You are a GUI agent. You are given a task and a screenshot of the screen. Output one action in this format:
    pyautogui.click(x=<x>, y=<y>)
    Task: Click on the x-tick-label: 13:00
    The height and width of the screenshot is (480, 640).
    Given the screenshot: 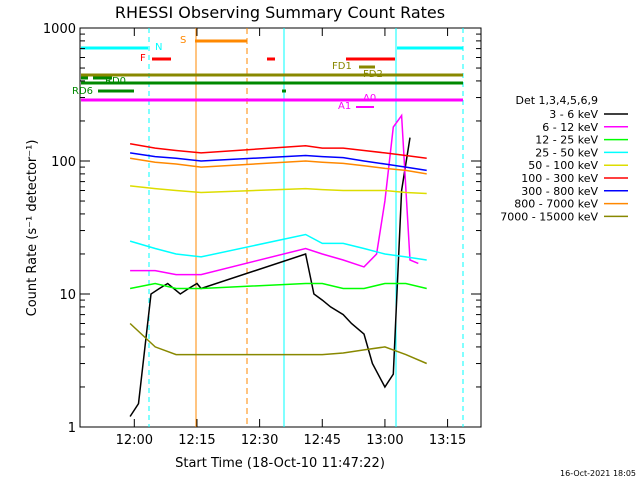 What is the action you would take?
    pyautogui.click(x=384, y=440)
    